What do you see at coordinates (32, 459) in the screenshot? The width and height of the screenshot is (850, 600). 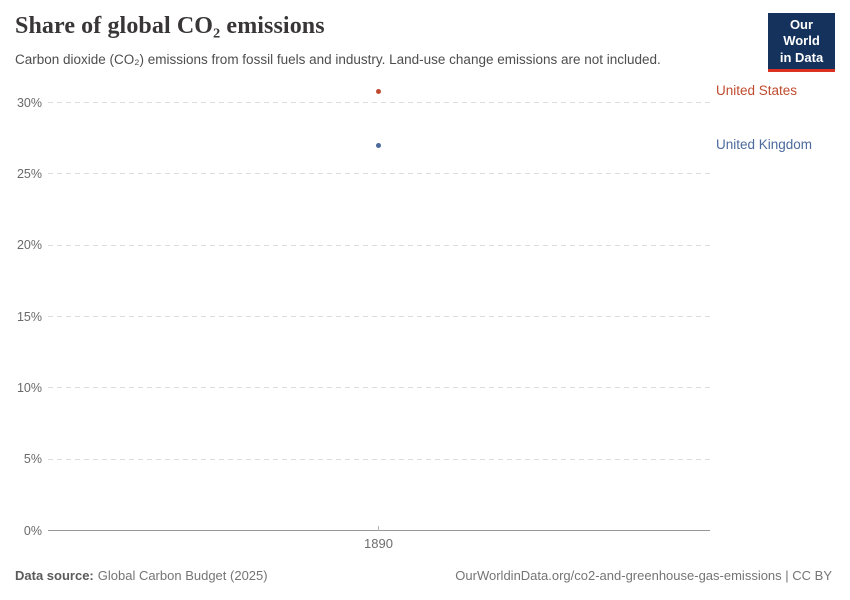 I see `y-axis-tick-label: 5%` at bounding box center [32, 459].